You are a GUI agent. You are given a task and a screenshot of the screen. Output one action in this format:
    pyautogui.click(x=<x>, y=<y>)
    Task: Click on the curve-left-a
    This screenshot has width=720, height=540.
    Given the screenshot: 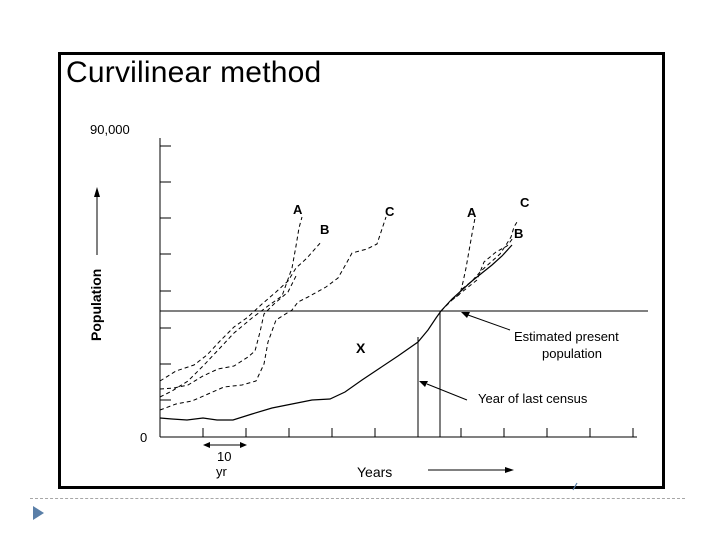 What is the action you would take?
    pyautogui.click(x=231, y=307)
    